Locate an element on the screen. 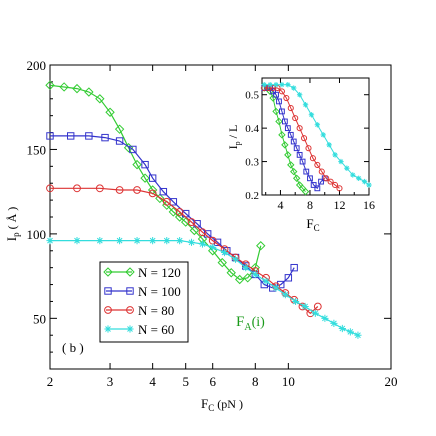 This screenshot has width=436, height=436. inset-x-tick-label: 12 is located at coordinates (339, 205).